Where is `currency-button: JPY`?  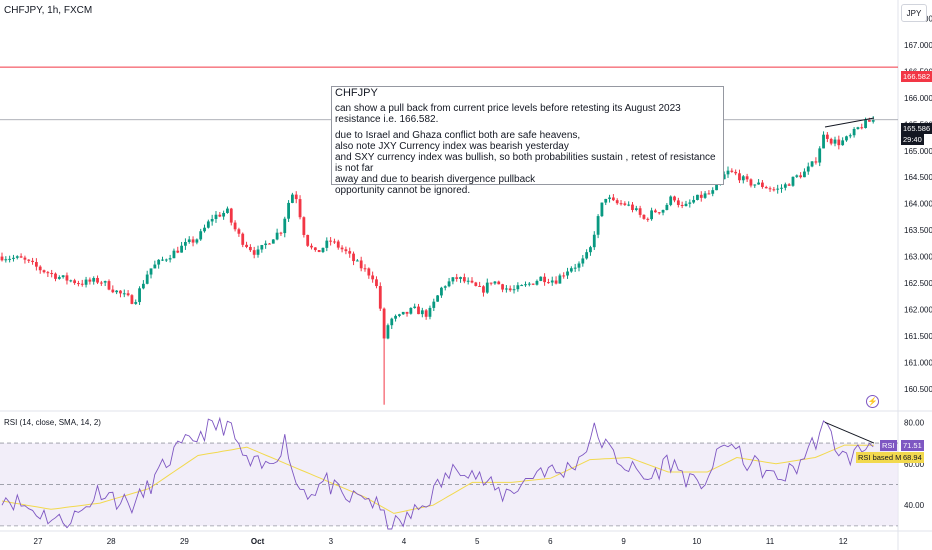
currency-button: JPY is located at coordinates (914, 13).